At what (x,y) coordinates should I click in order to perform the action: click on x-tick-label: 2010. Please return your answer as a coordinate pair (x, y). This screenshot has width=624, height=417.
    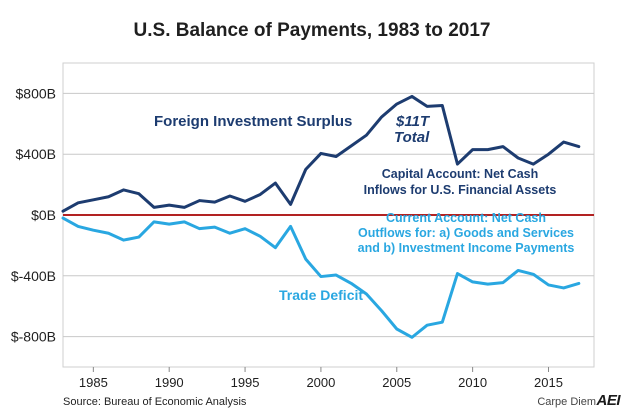
    Looking at the image, I should click on (472, 382).